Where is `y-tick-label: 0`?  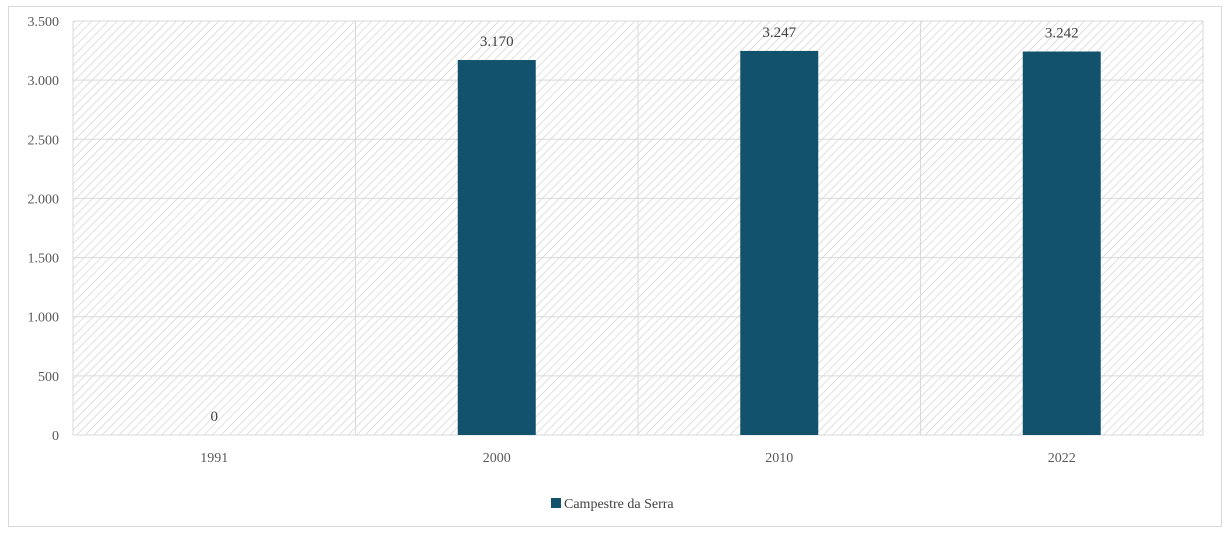
y-tick-label: 0 is located at coordinates (55, 436).